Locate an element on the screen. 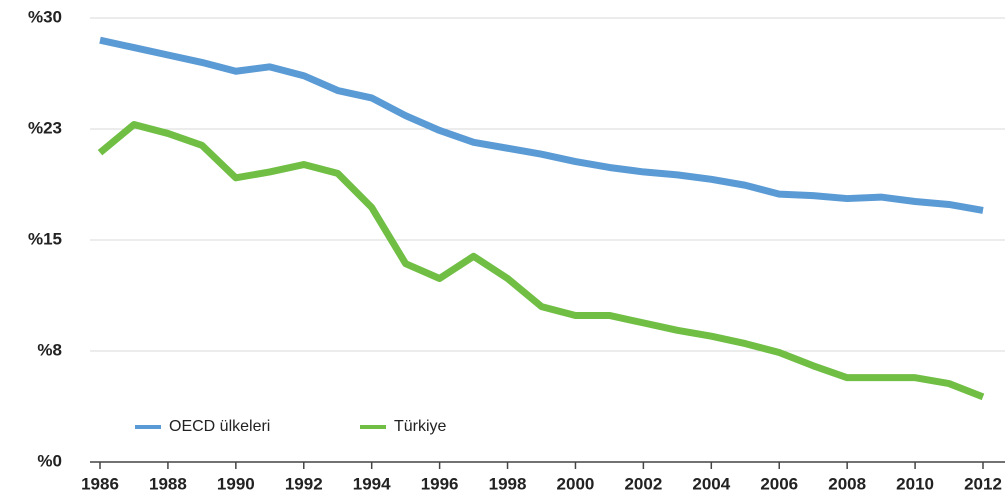  x-tick-label: 1988 is located at coordinates (168, 483).